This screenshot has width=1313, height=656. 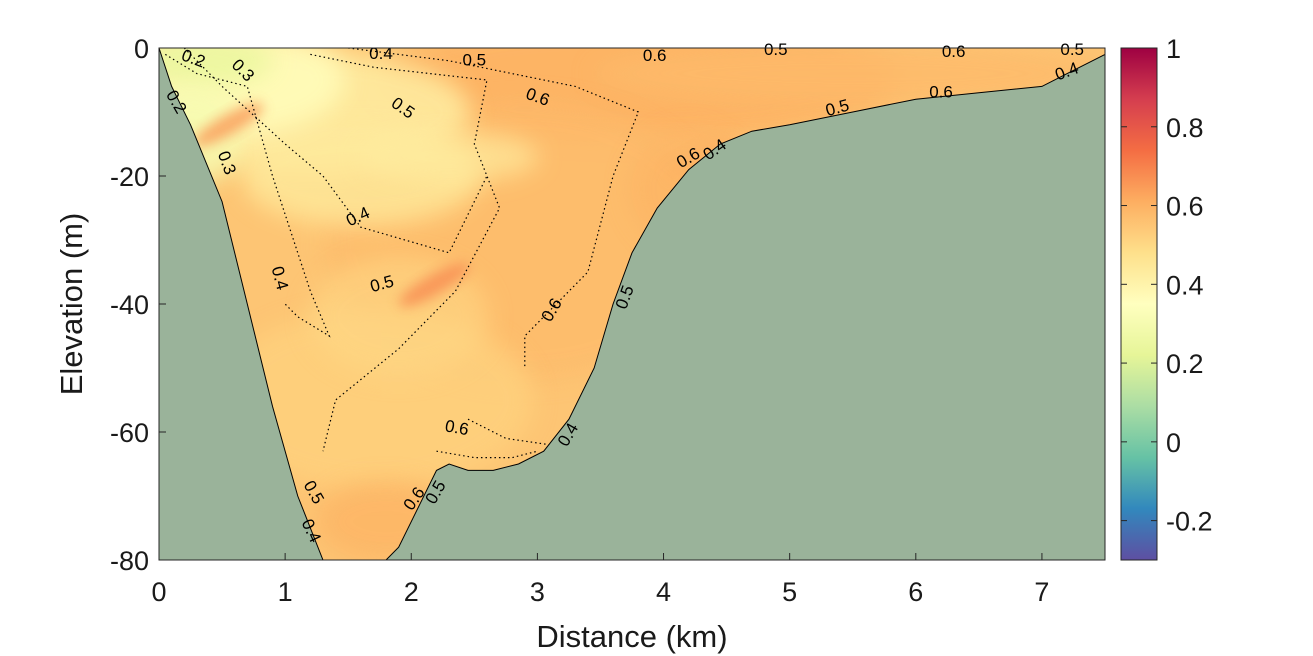 I want to click on contour-0.3-1, so click(x=247, y=195).